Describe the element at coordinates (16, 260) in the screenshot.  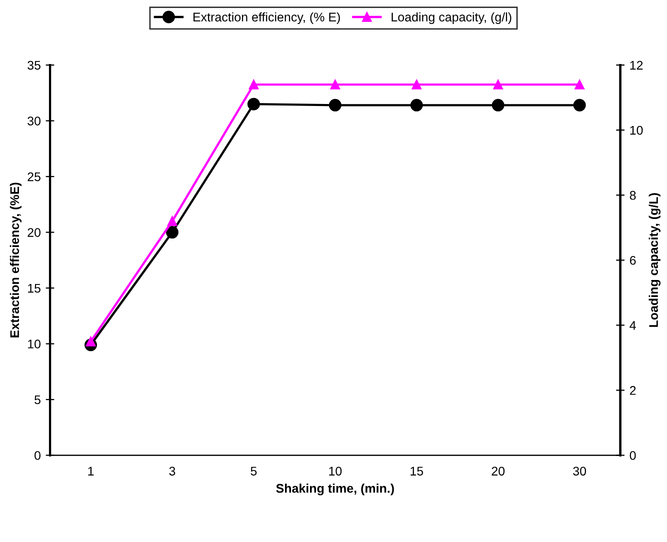
I see `y-axis-title: Extraction efficiency, (%E)` at that location.